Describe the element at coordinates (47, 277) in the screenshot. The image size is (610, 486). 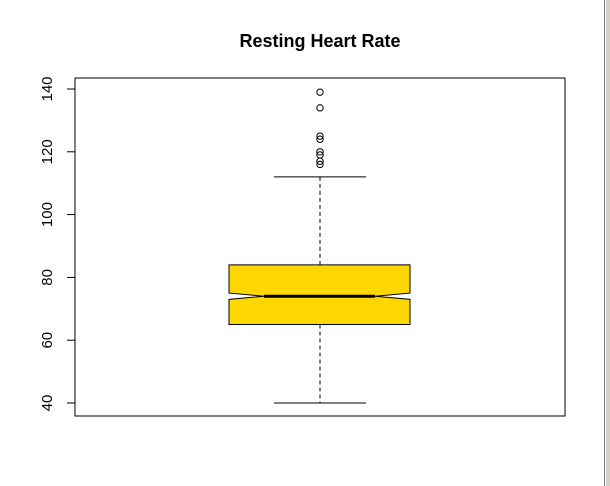
I see `y-tick-label: 80` at that location.